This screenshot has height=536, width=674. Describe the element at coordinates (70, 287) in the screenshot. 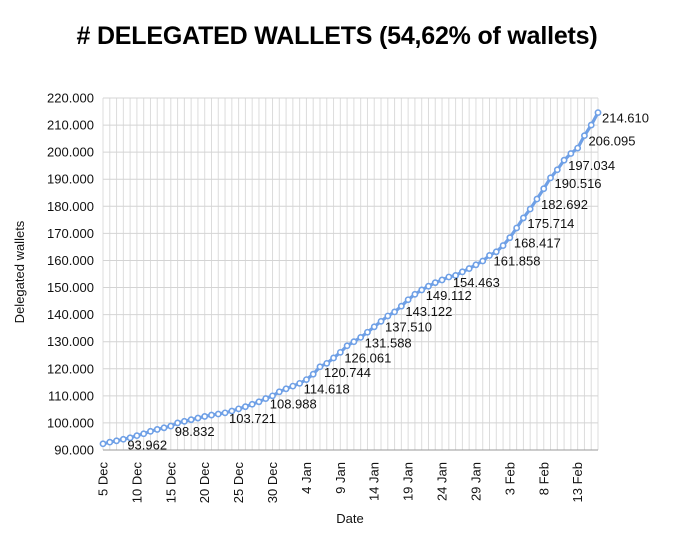

I see `y-tick-label: 150.000` at that location.